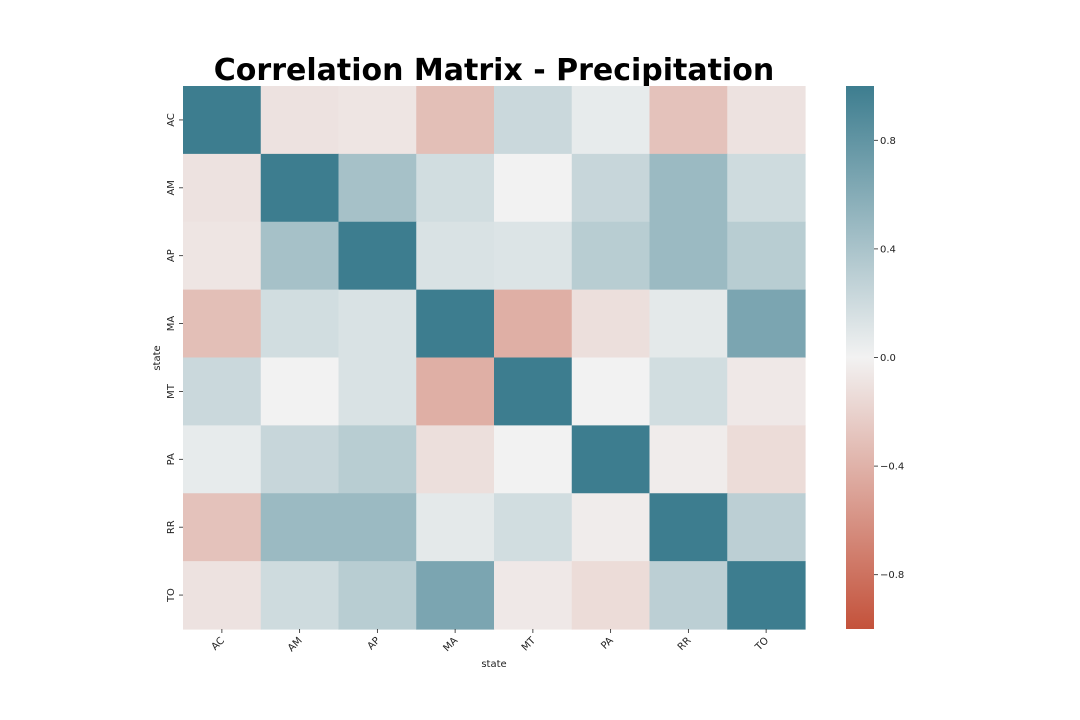 The width and height of the screenshot is (1080, 720). I want to click on heatmap-cell-RR-MT, so click(533, 527).